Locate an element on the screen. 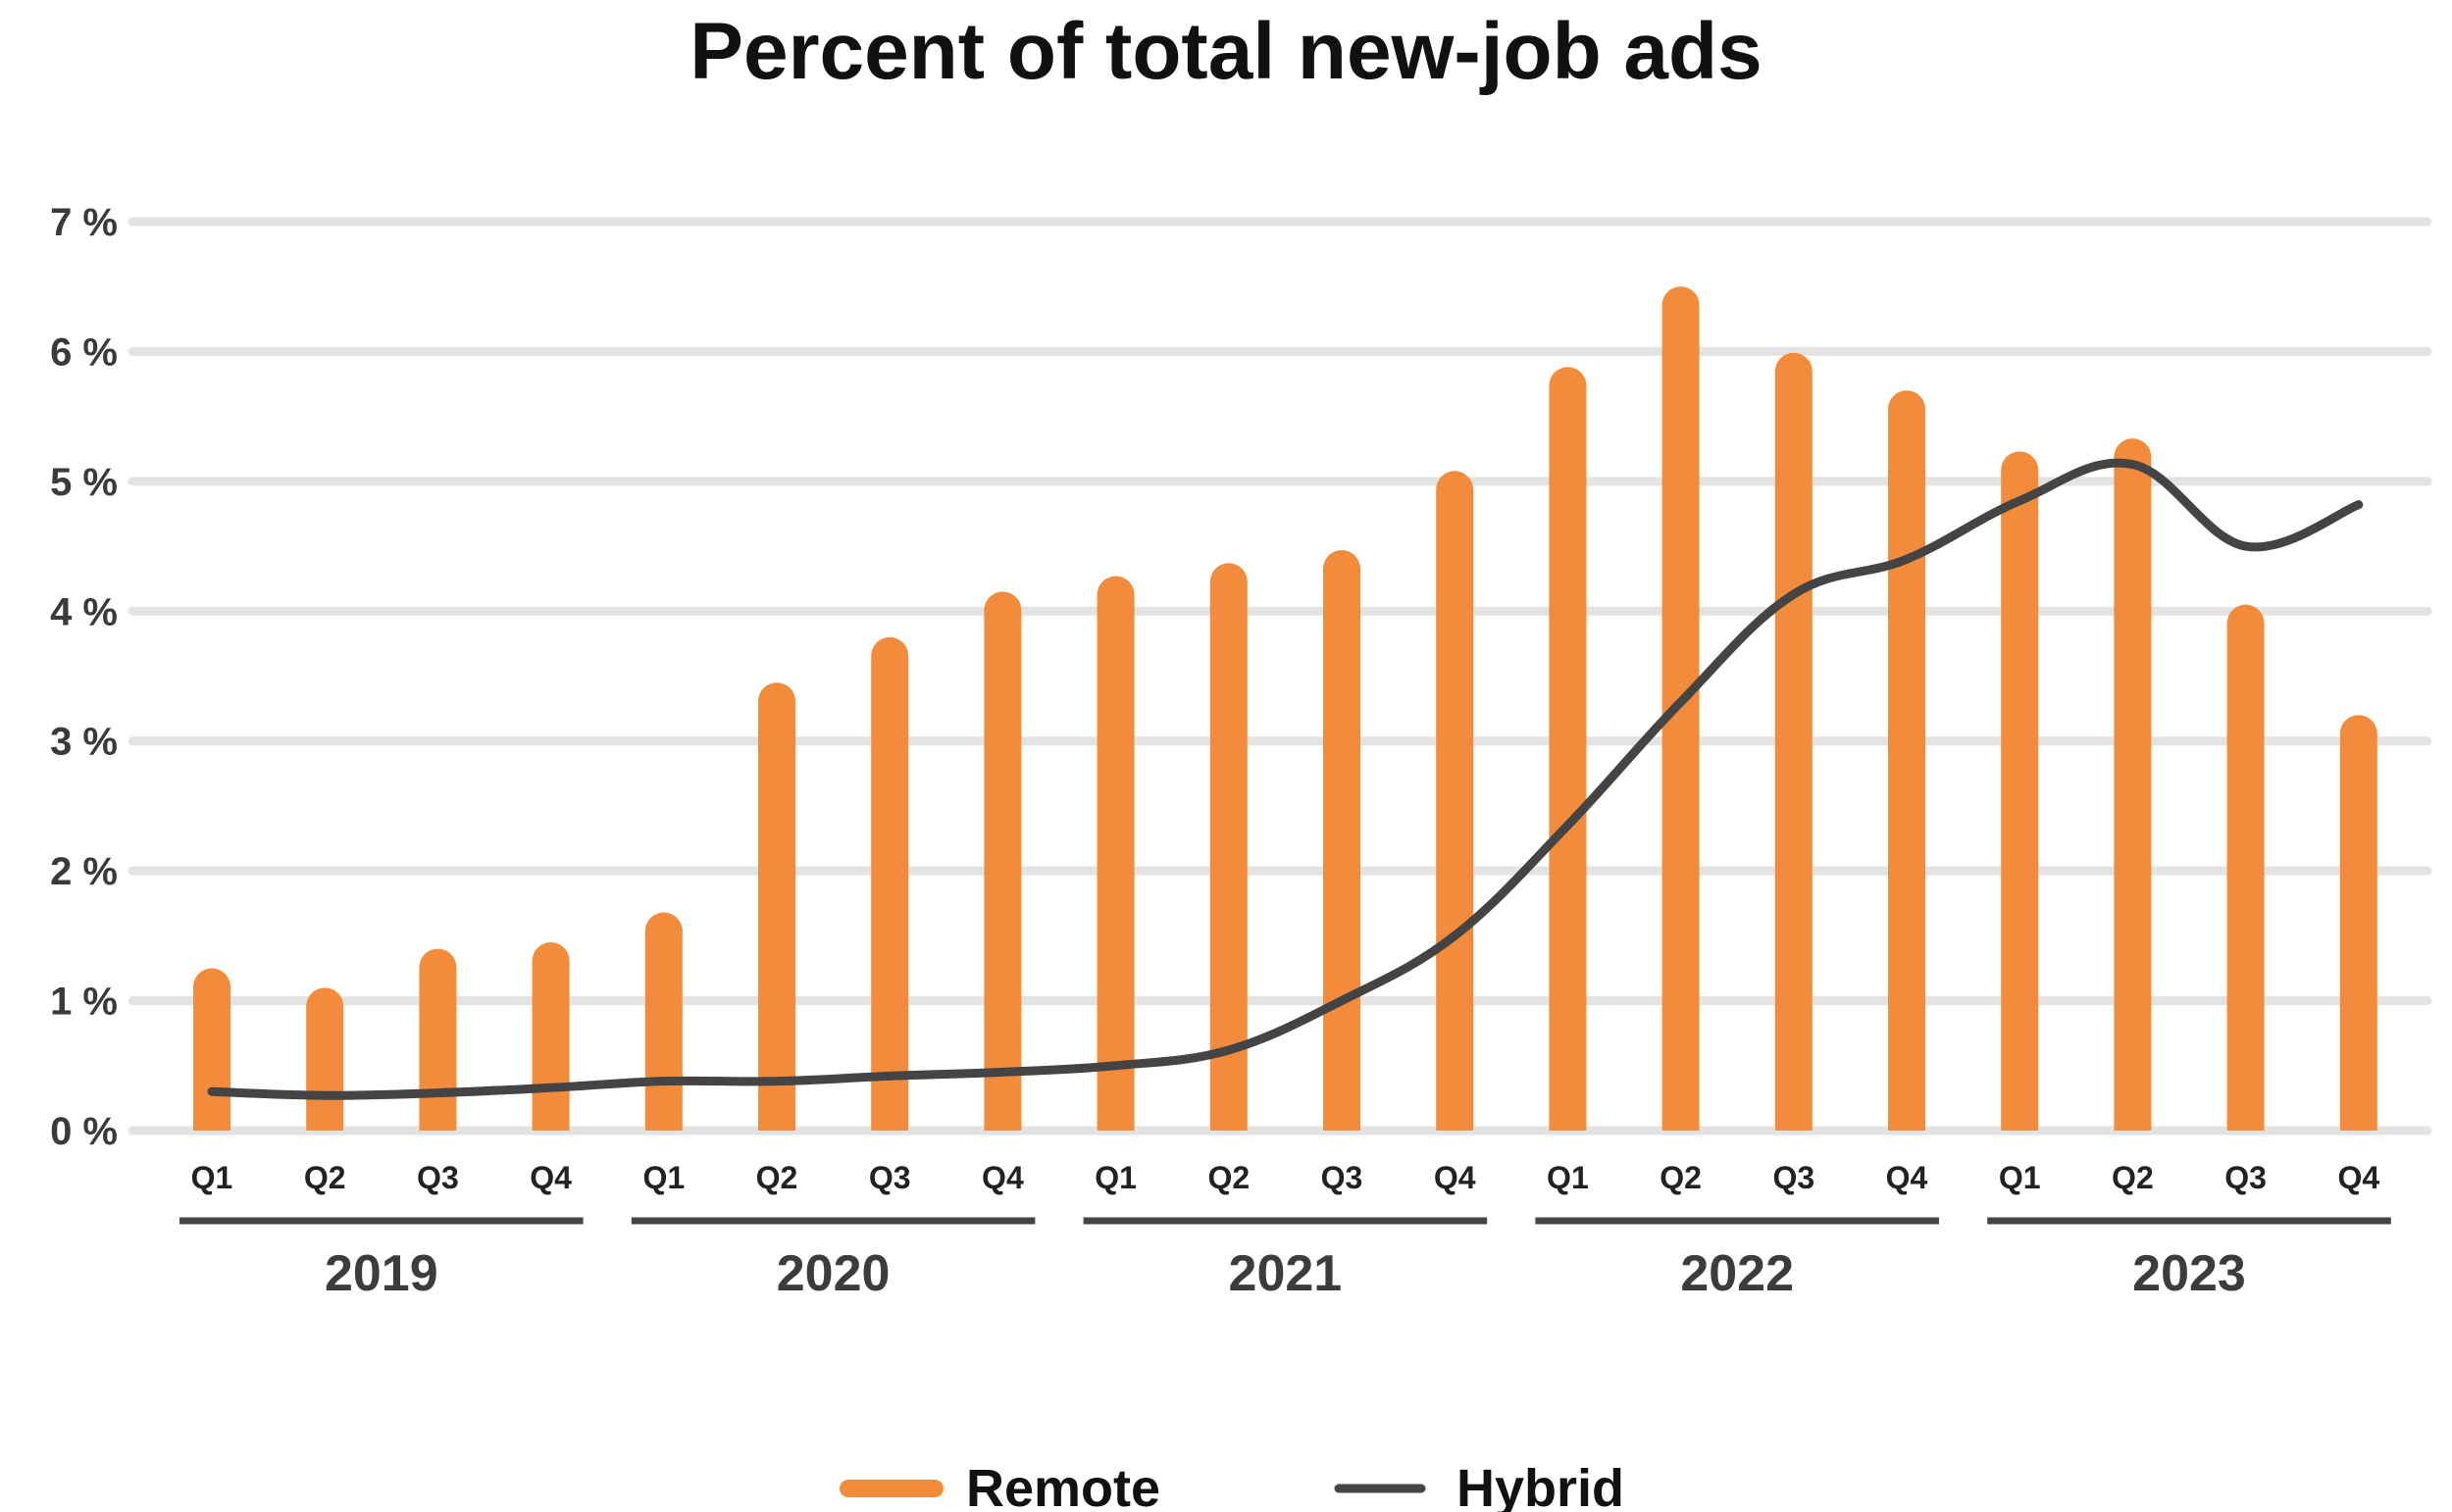  chart-title: Percent of total new-job ads is located at coordinates (1226, 51).